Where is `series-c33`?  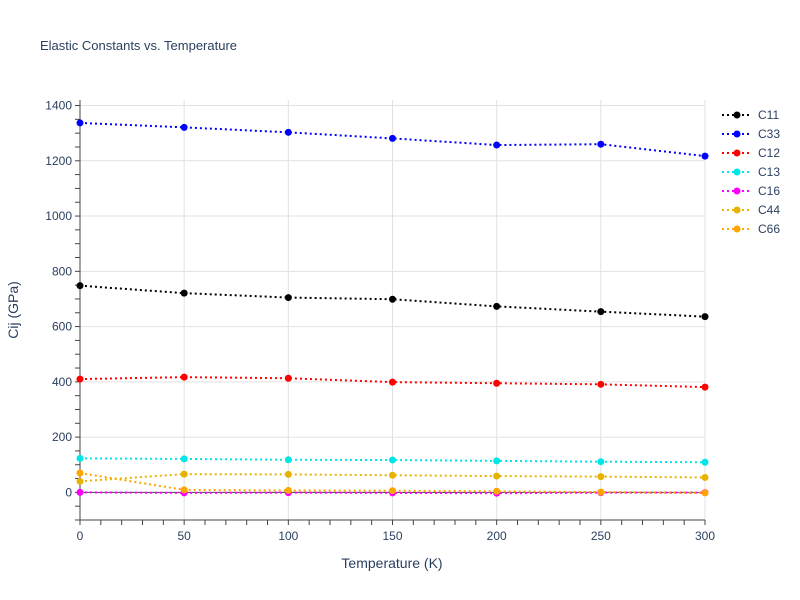
series-c33 is located at coordinates (392, 139).